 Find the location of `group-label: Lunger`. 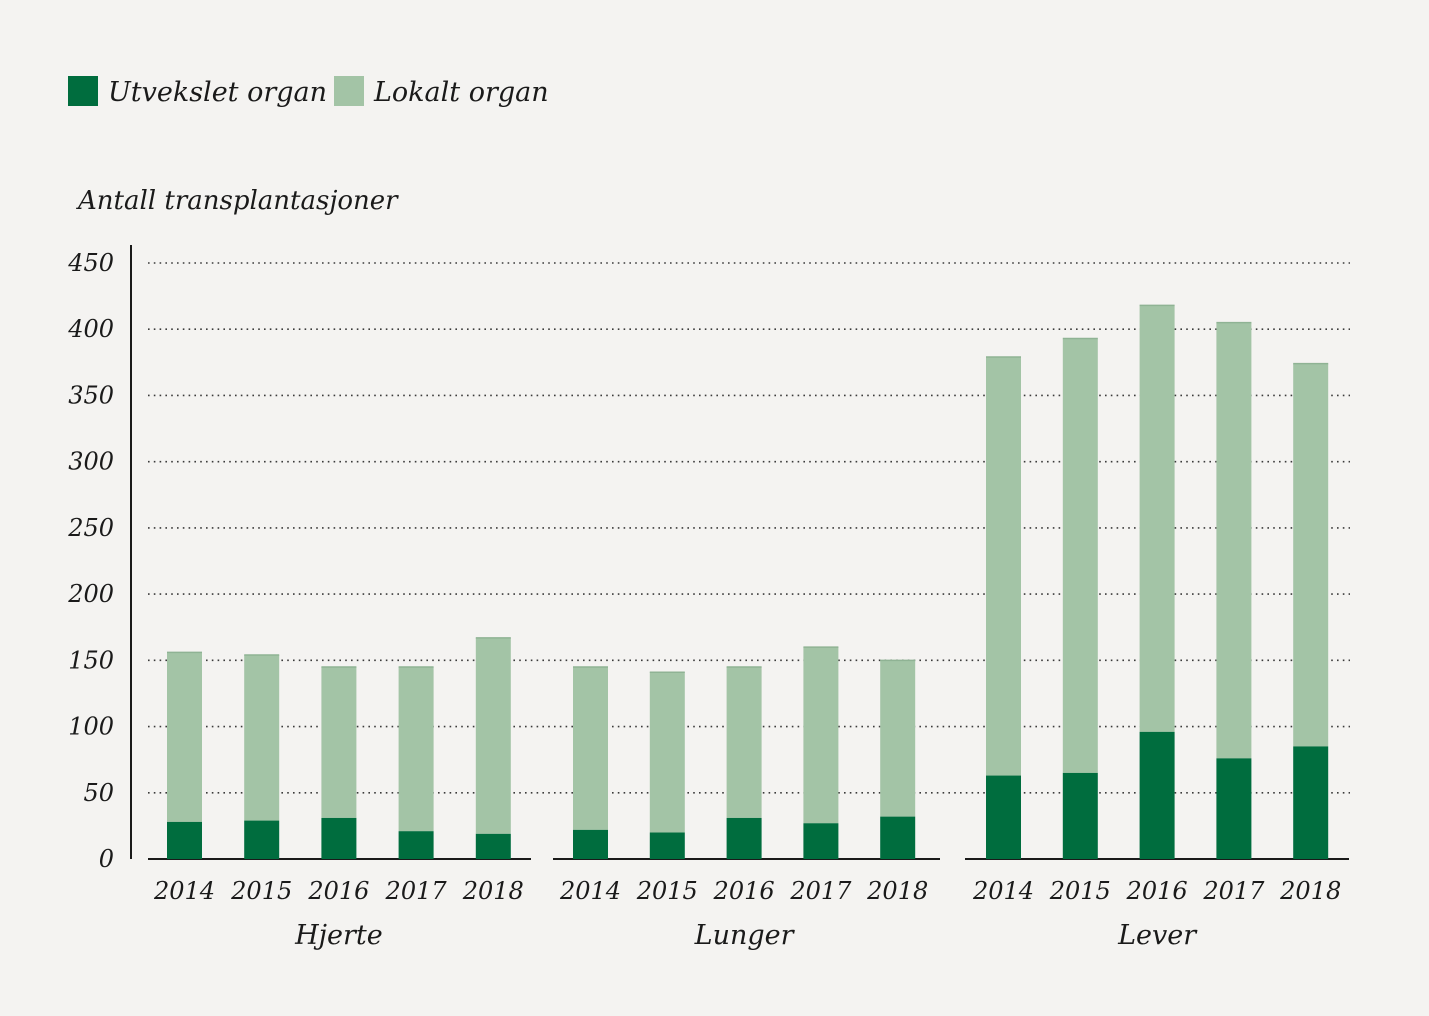

group-label: Lunger is located at coordinates (745, 935).